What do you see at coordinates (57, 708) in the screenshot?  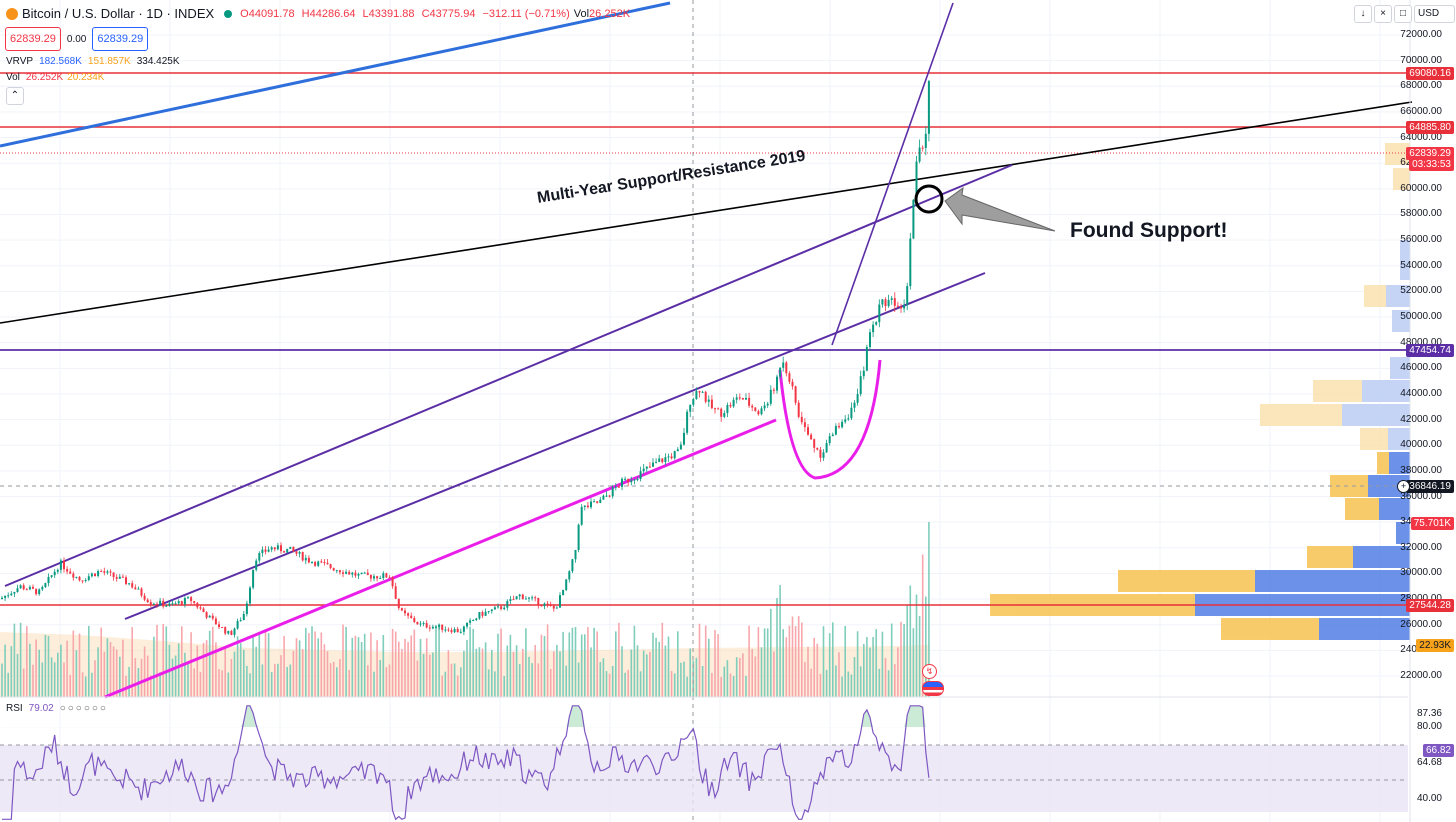 I see `rsi-legend: RSI 79.02 ○○○○○○` at bounding box center [57, 708].